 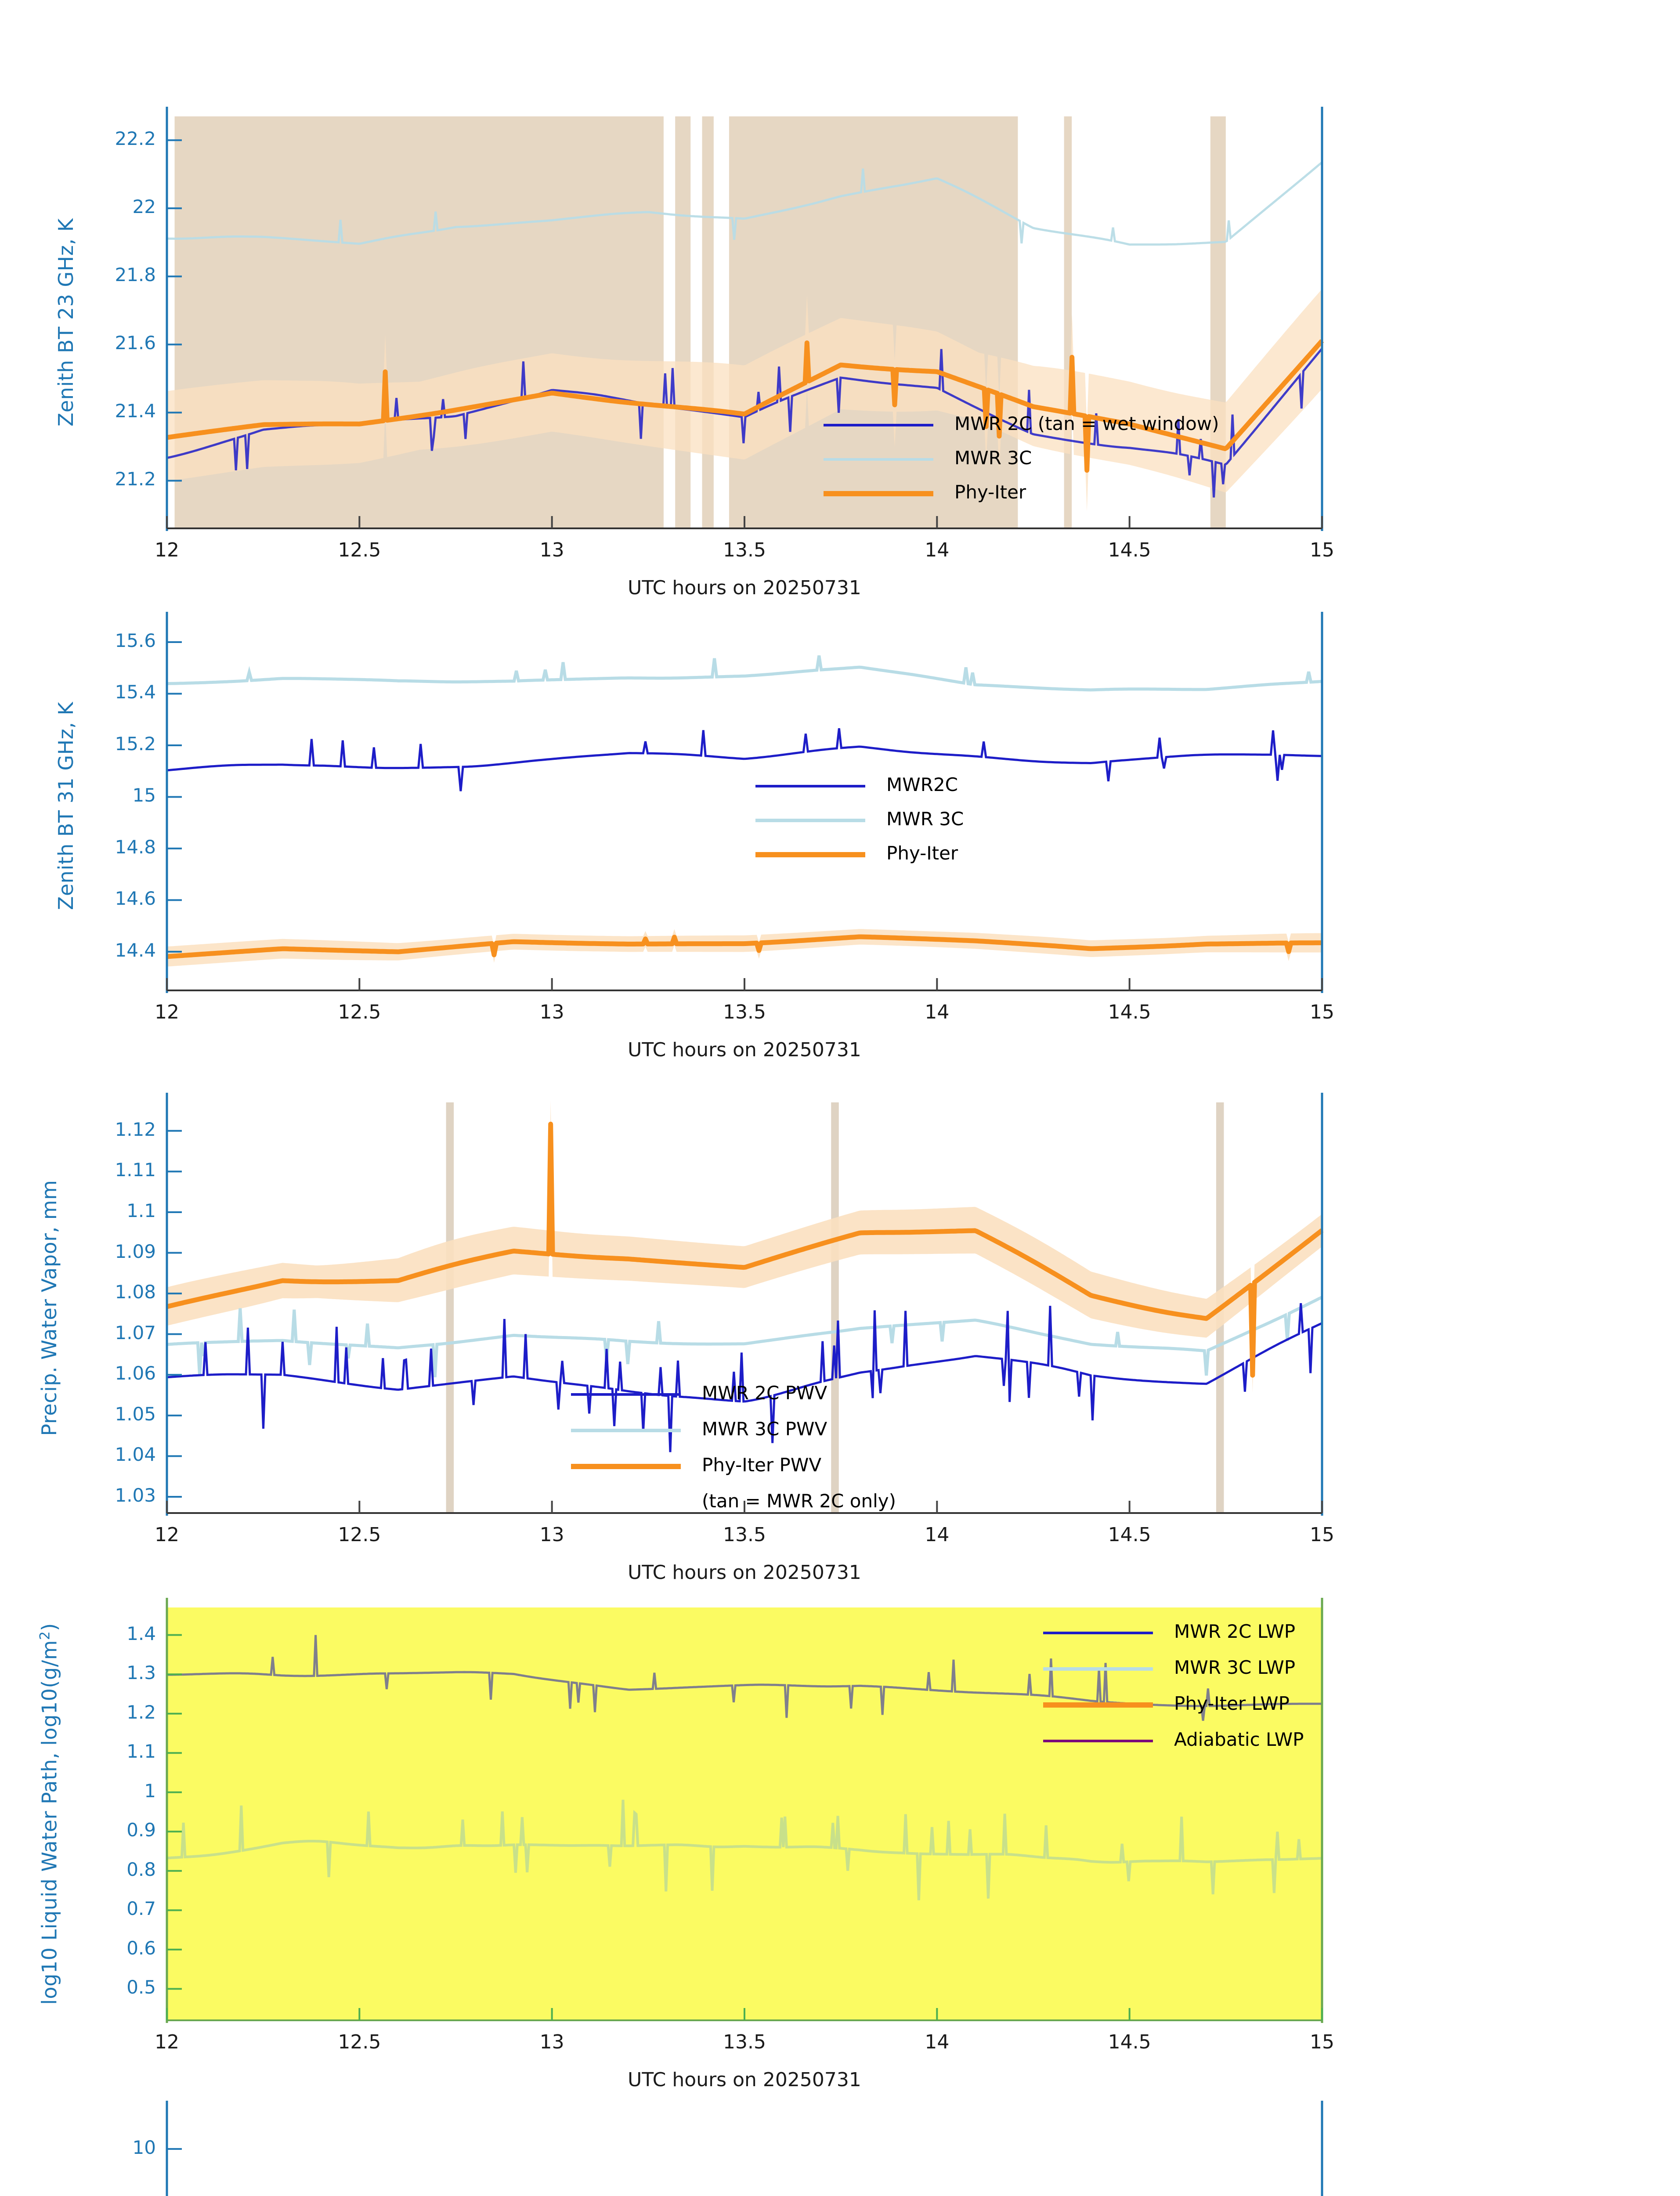 What do you see at coordinates (135, 1129) in the screenshot?
I see `y-tick-label: 1.12` at bounding box center [135, 1129].